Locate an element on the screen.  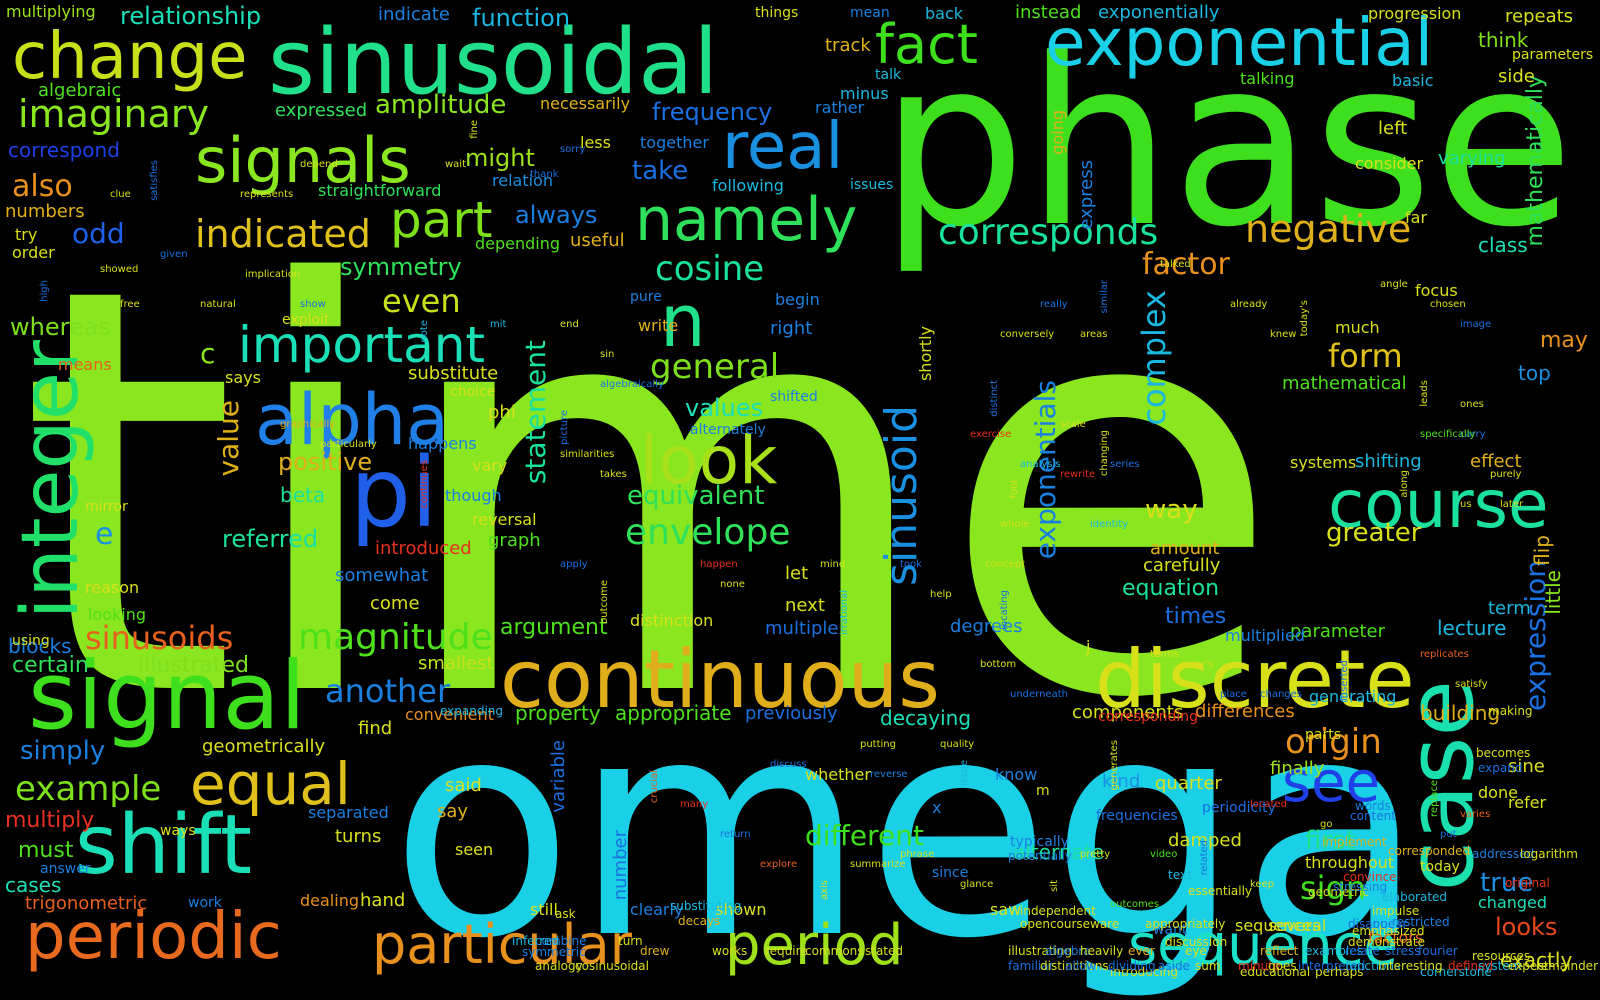
word-distinct: distinct is located at coordinates (994, 398).